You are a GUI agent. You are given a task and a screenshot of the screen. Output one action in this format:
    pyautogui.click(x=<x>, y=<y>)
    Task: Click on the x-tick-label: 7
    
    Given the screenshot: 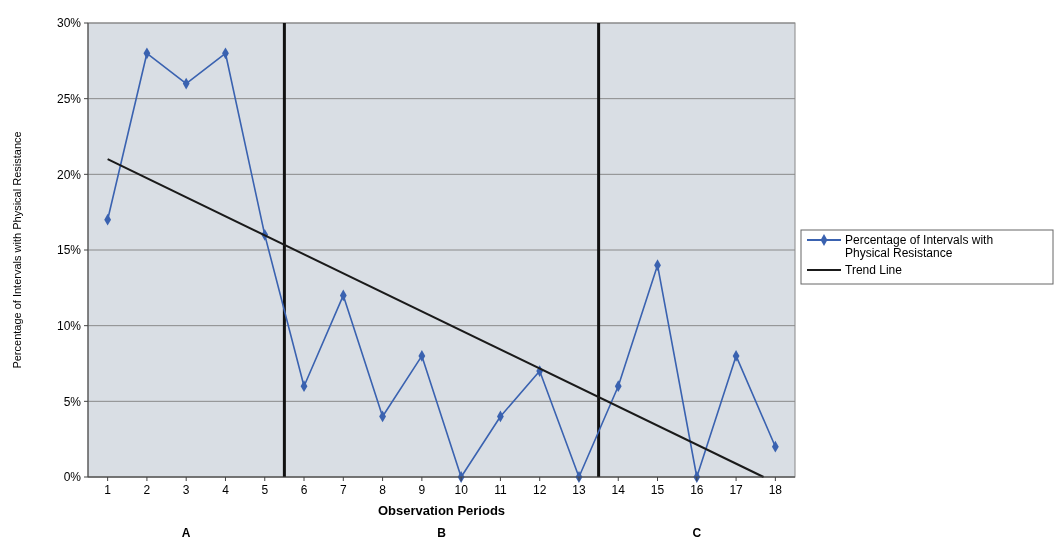 What is the action you would take?
    pyautogui.click(x=343, y=490)
    